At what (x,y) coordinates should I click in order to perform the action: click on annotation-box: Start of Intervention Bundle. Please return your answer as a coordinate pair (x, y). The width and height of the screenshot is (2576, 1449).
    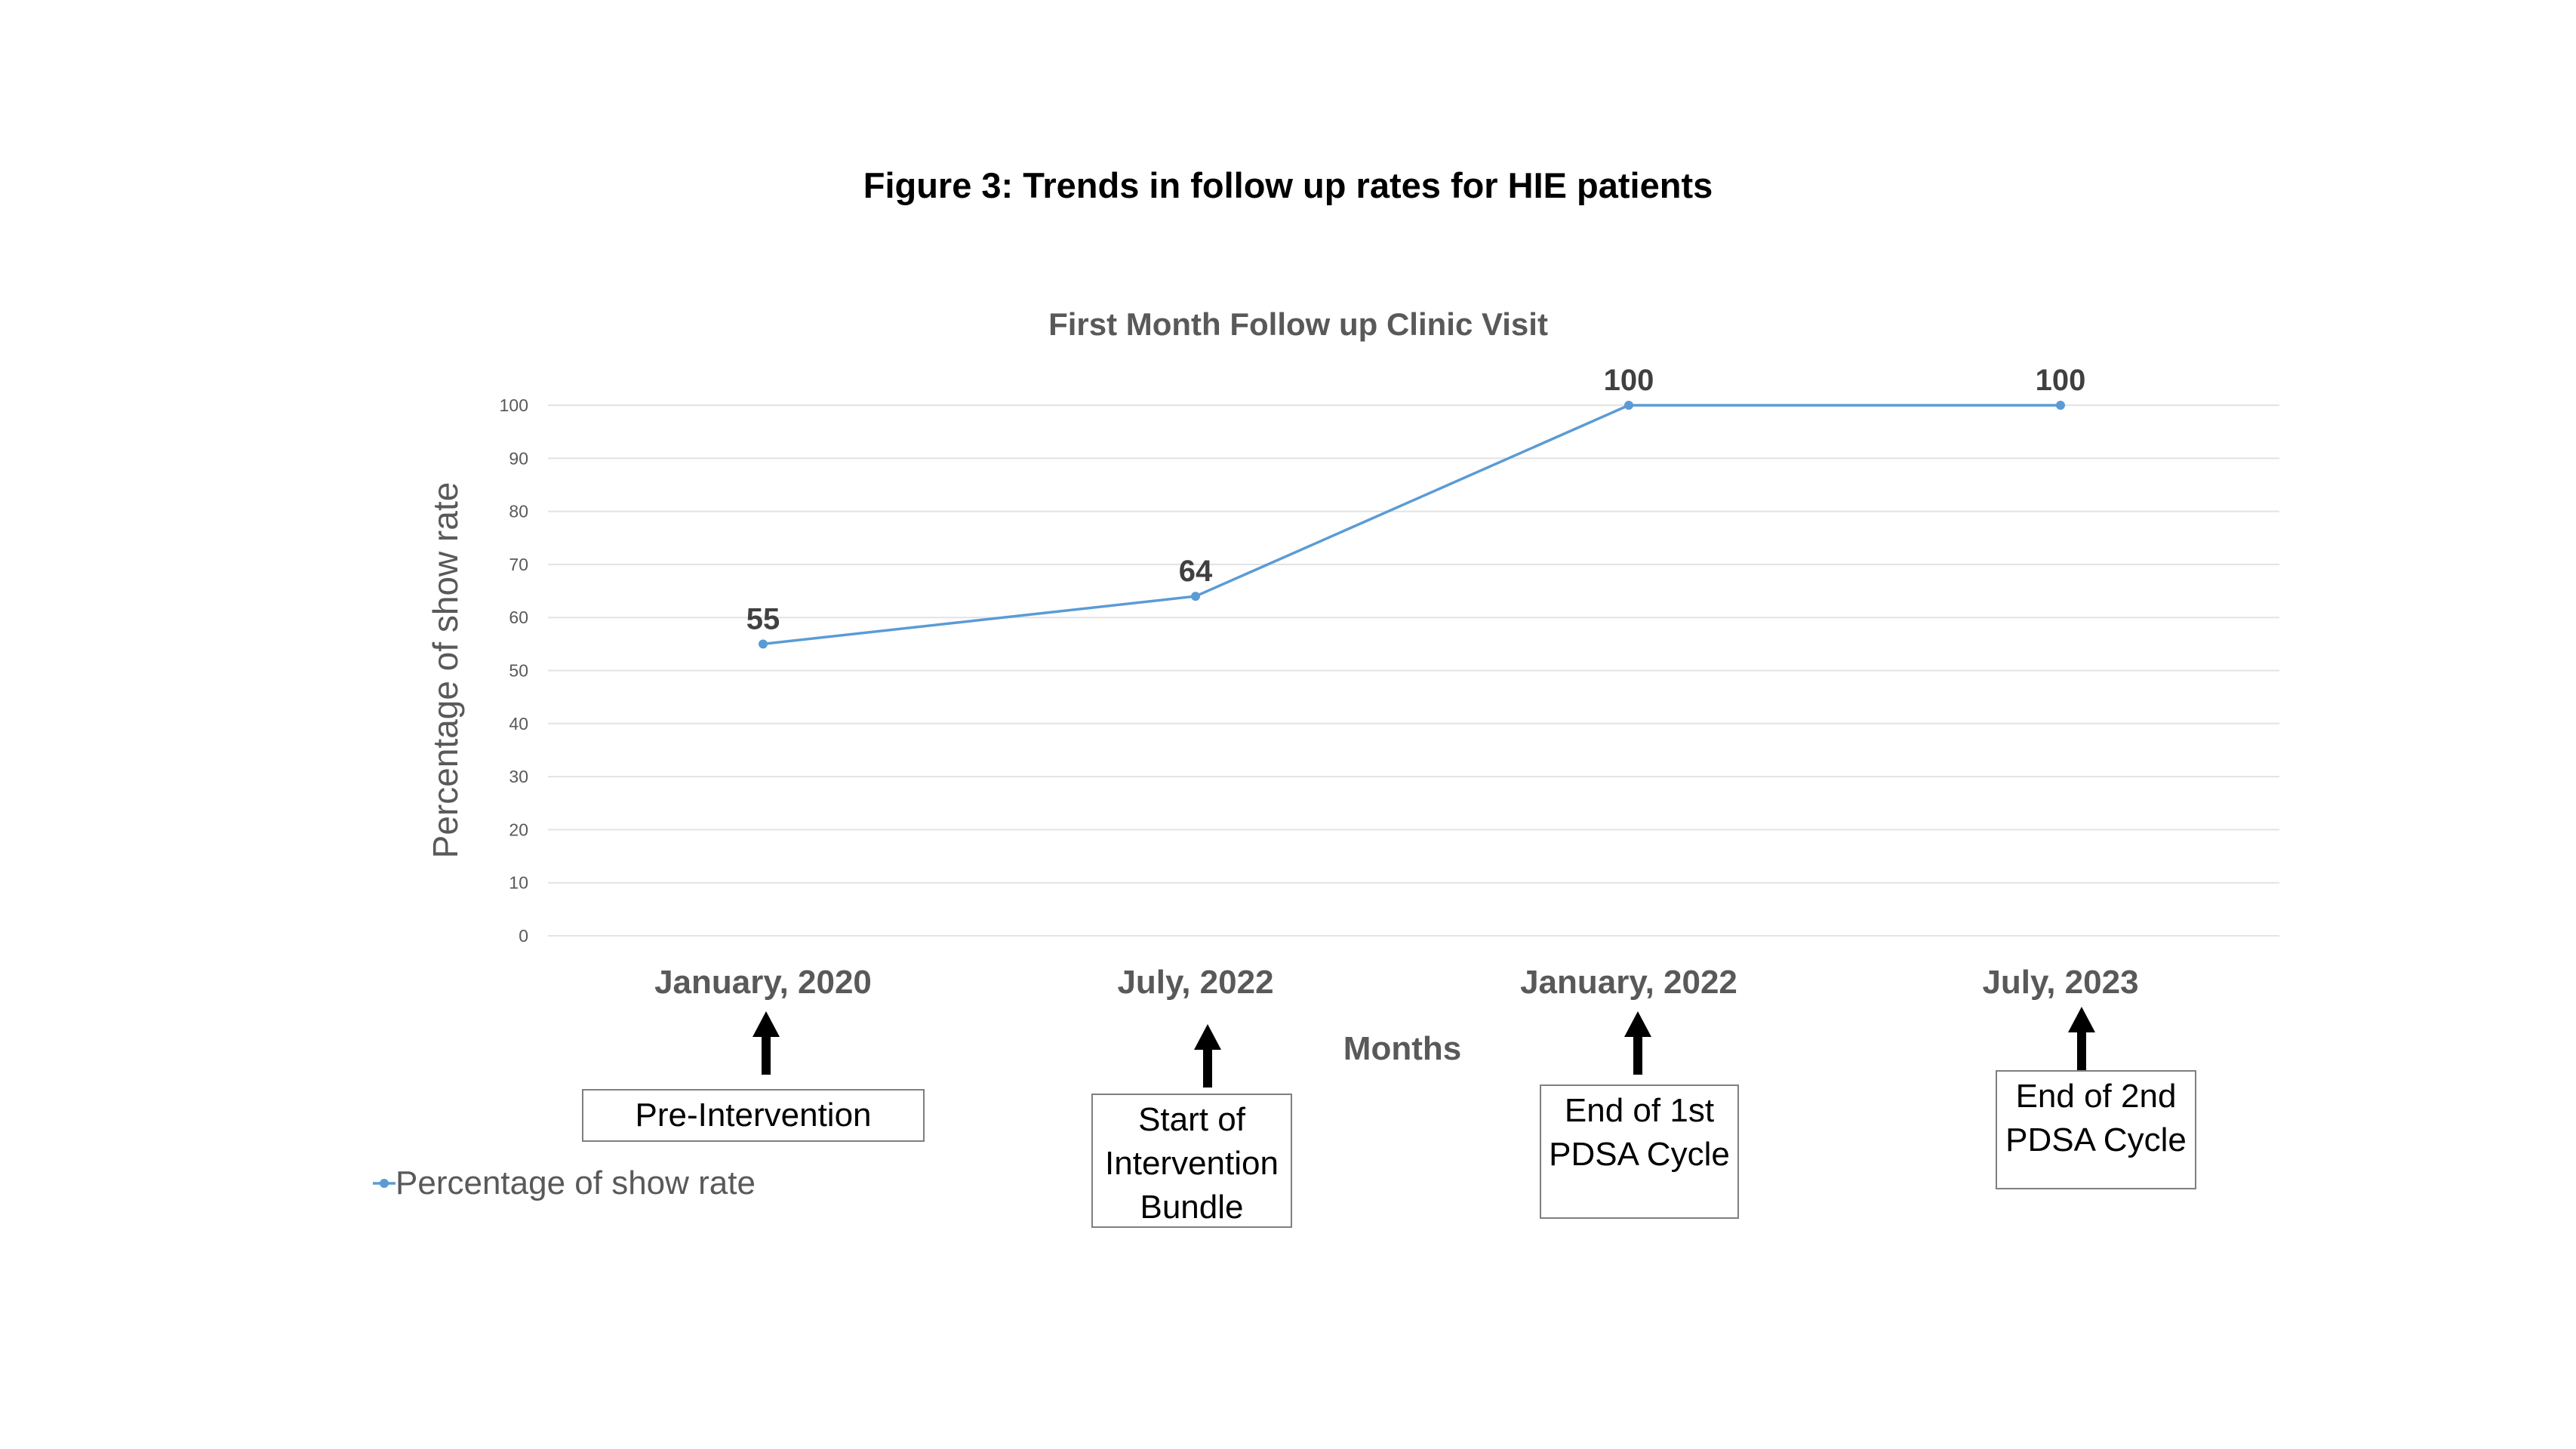
    Looking at the image, I should click on (1191, 1161).